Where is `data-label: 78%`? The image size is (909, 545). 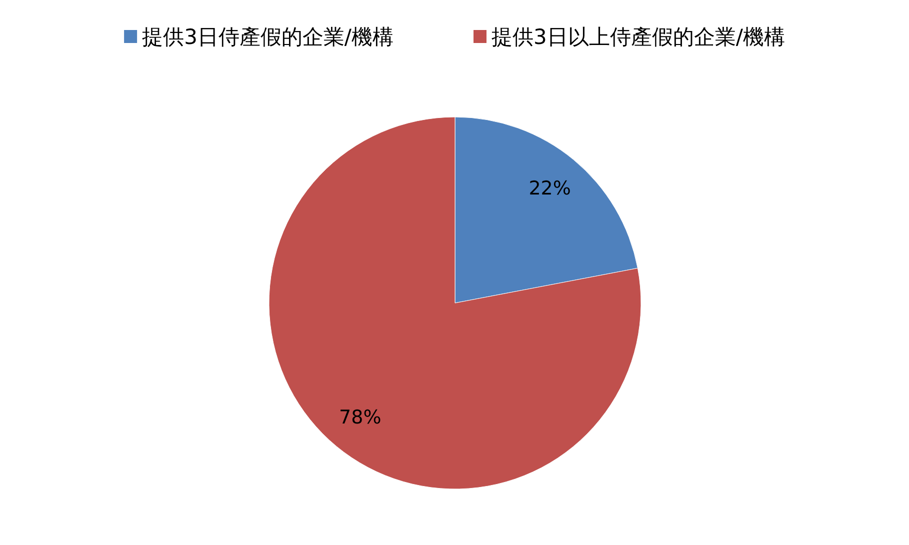 data-label: 78% is located at coordinates (360, 417).